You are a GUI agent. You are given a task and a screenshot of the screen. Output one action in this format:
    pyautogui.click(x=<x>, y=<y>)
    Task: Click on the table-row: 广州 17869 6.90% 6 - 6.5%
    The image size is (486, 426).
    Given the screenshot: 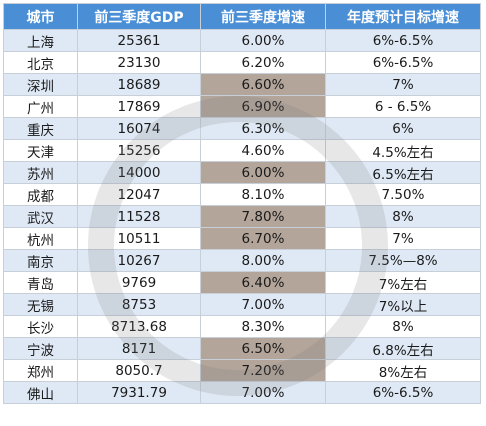 What is the action you would take?
    pyautogui.click(x=242, y=106)
    